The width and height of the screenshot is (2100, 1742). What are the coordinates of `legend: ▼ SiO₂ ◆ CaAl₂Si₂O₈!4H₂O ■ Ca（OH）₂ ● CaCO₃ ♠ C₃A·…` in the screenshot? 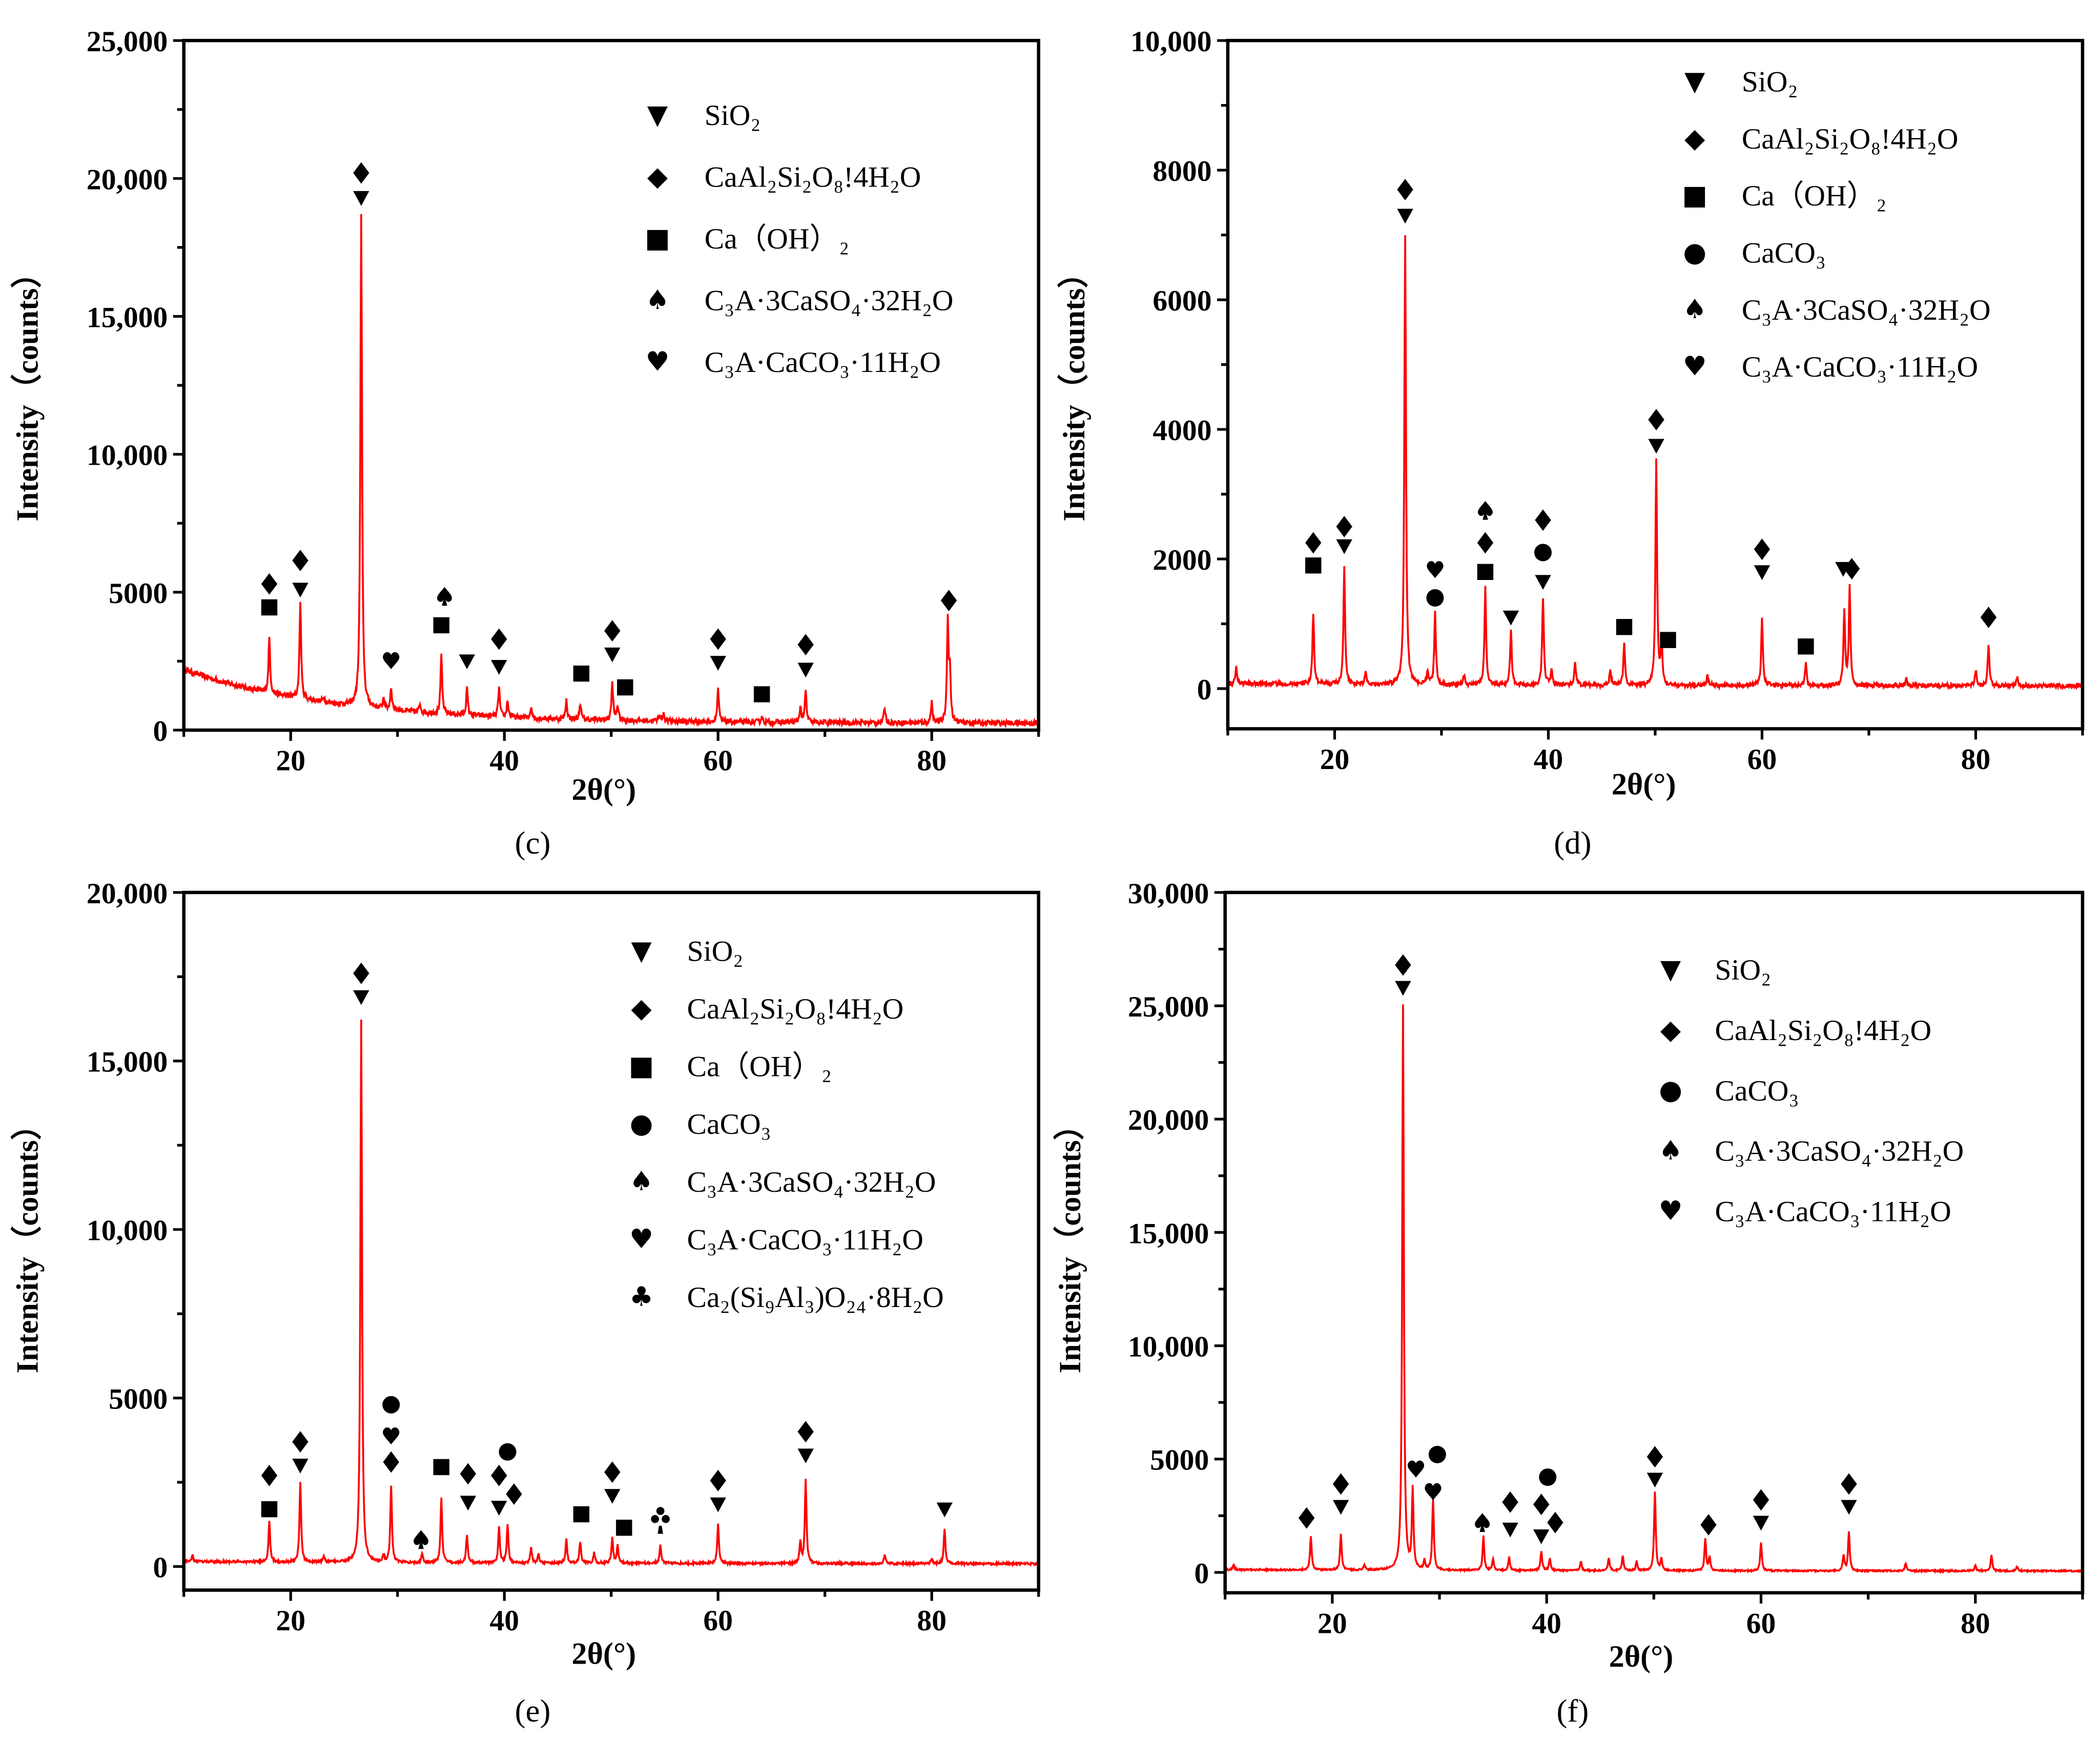 It's located at (786, 1124).